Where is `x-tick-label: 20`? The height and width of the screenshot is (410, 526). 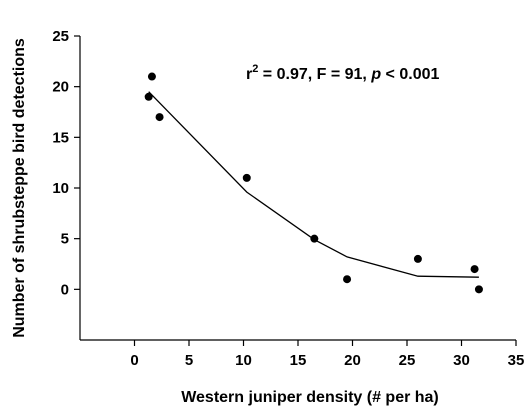
x-tick-label: 20 is located at coordinates (352, 360).